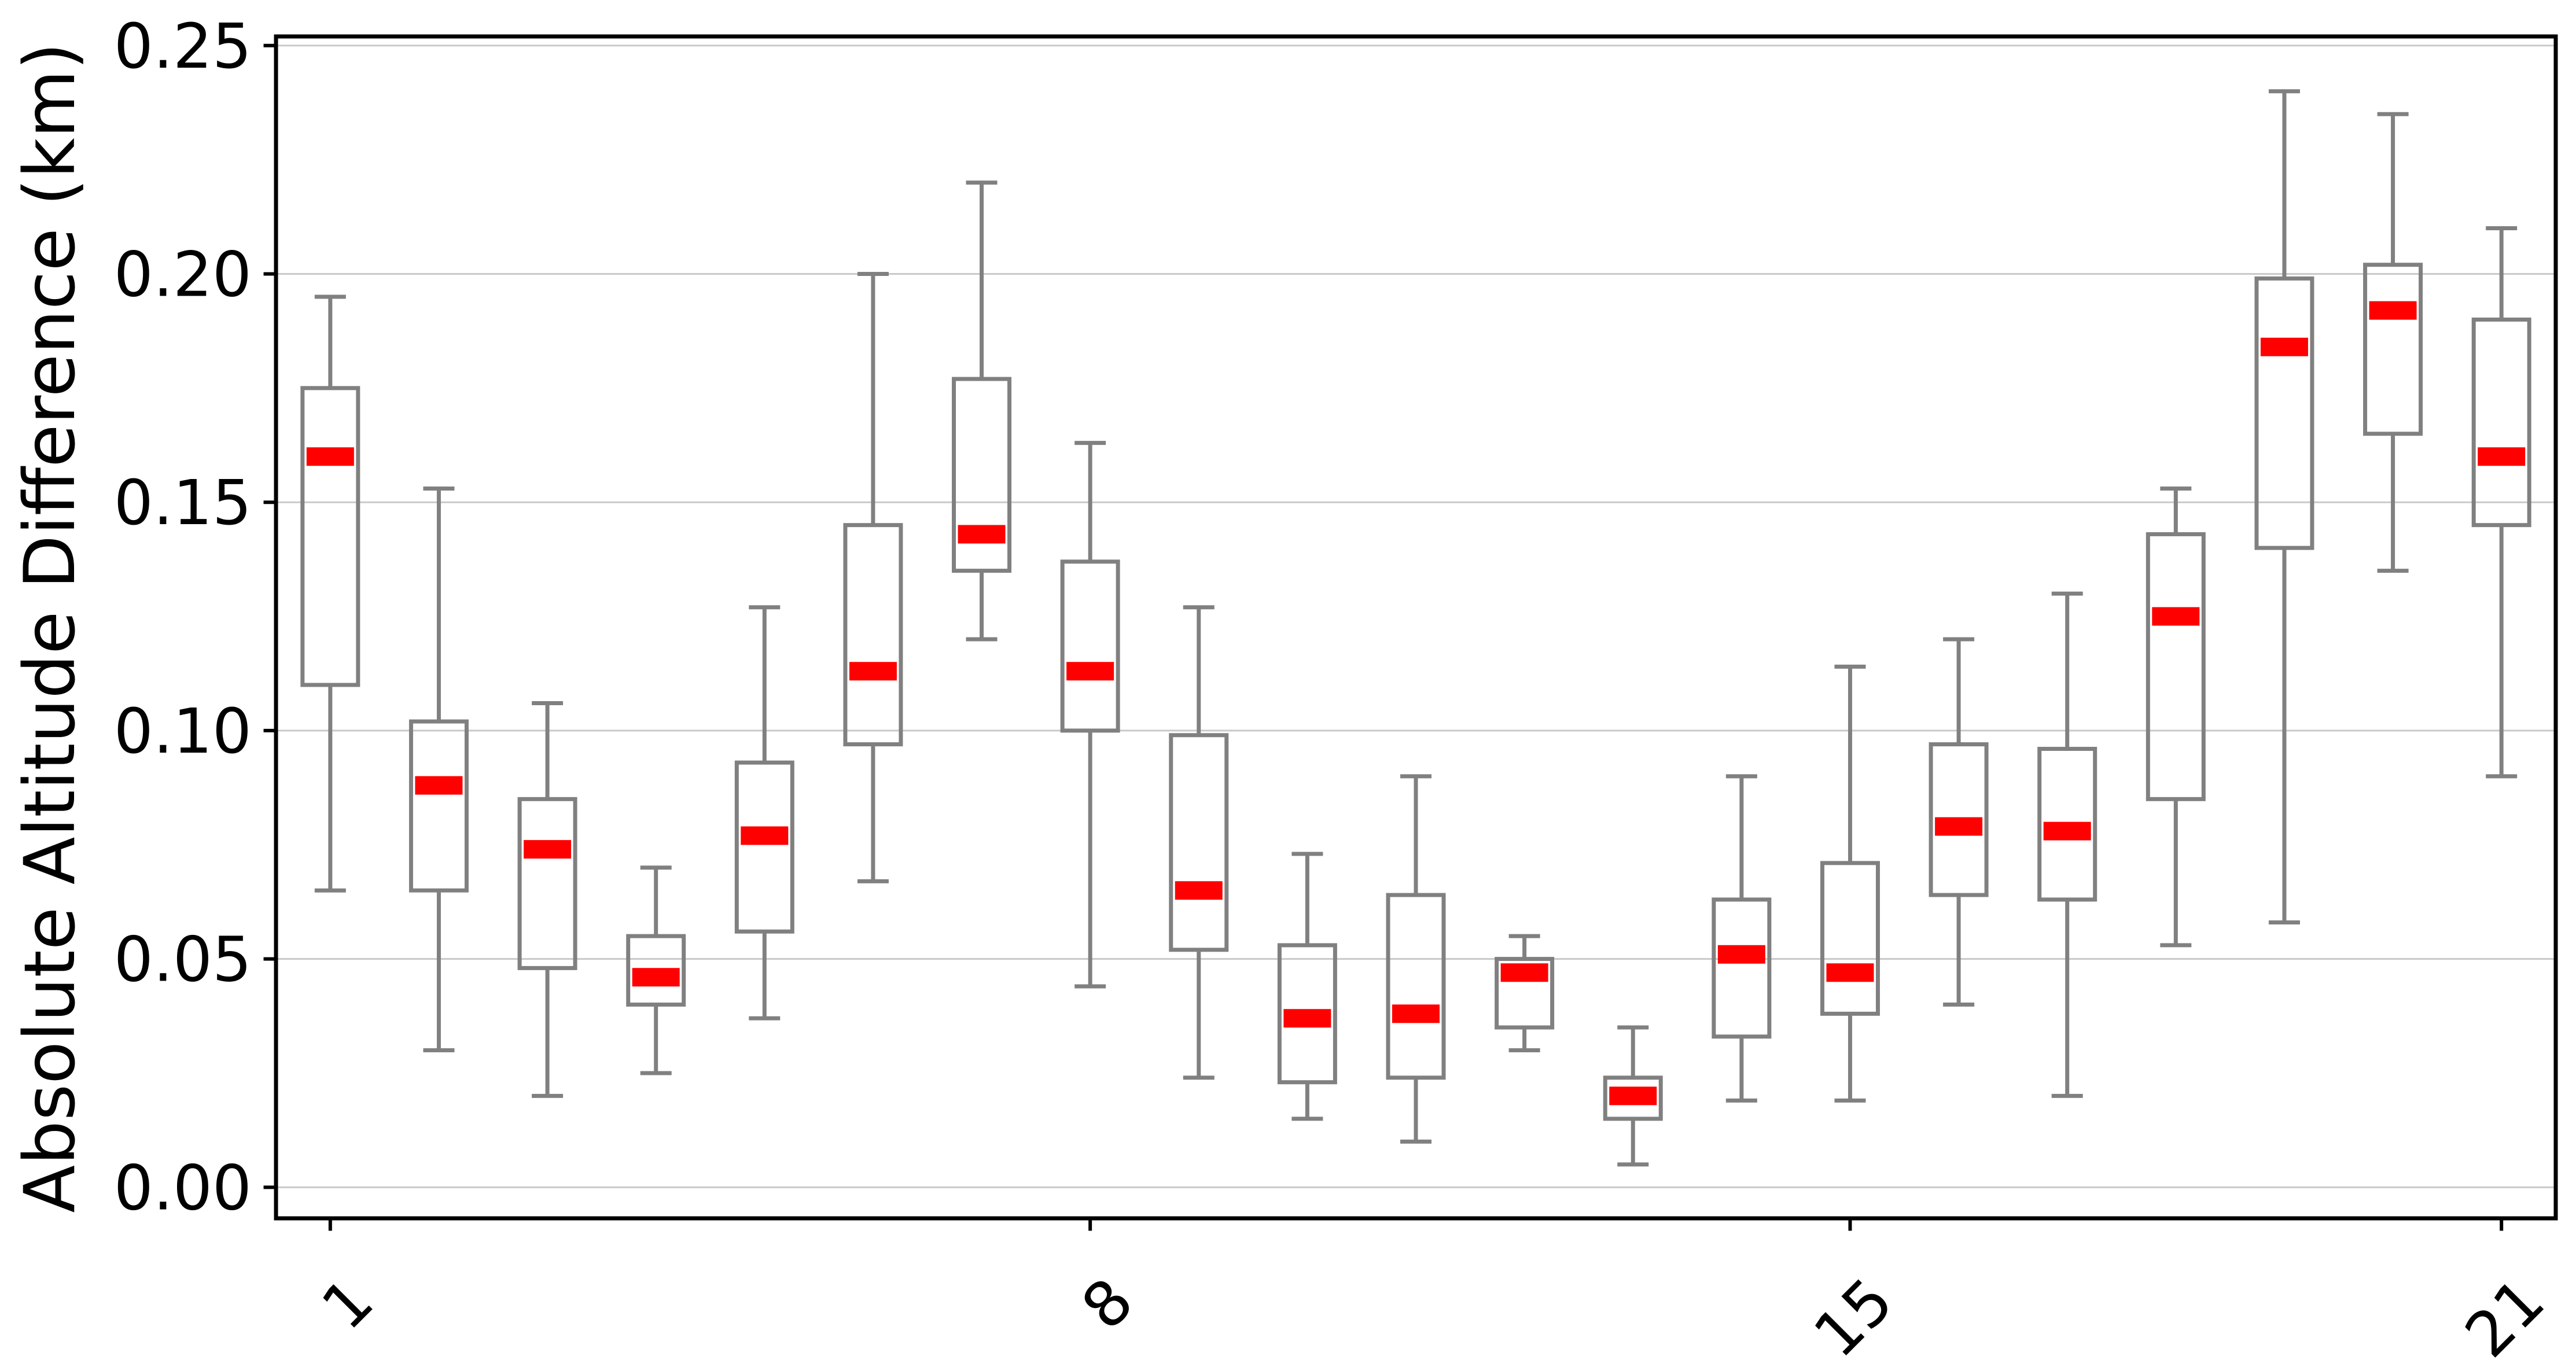 The image size is (2576, 1367). What do you see at coordinates (183, 47) in the screenshot?
I see `y-tick-label: 0.25` at bounding box center [183, 47].